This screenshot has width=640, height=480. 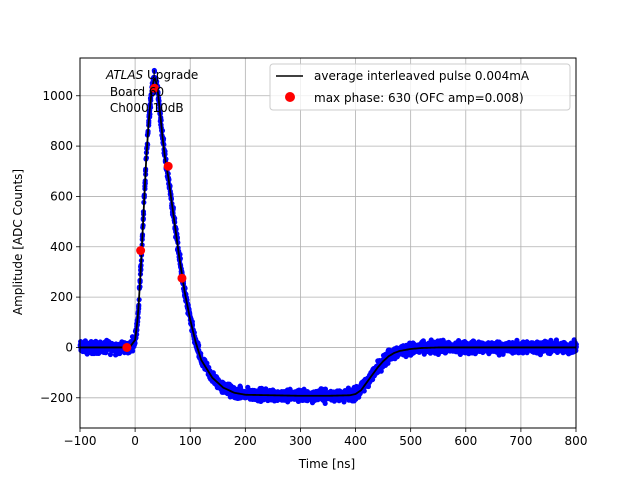 I want to click on y-tick-label: 400, so click(x=61, y=247).